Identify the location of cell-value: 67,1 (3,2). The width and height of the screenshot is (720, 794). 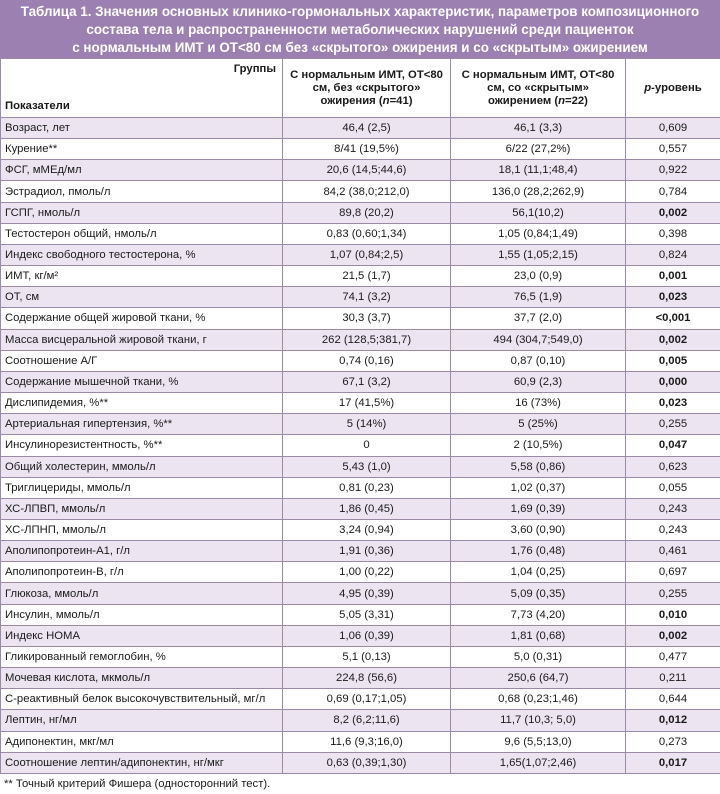
(367, 381).